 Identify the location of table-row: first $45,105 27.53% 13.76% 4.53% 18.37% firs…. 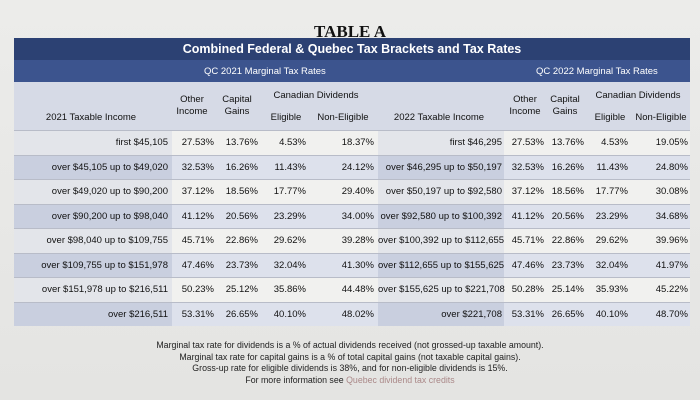
(352, 142).